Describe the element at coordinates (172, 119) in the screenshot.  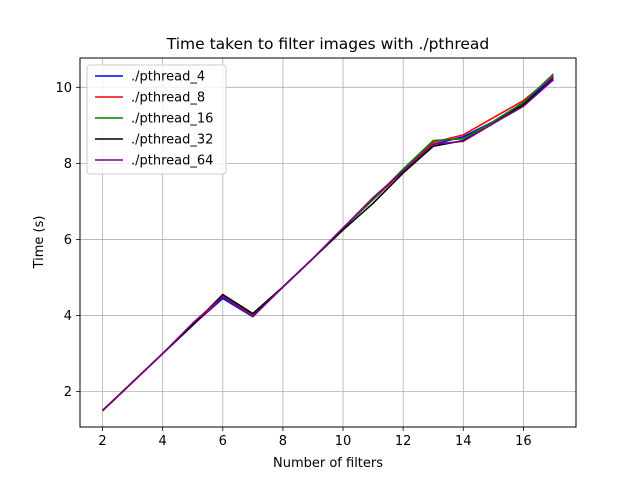
I see `legend-label: ./pthread_16` at that location.